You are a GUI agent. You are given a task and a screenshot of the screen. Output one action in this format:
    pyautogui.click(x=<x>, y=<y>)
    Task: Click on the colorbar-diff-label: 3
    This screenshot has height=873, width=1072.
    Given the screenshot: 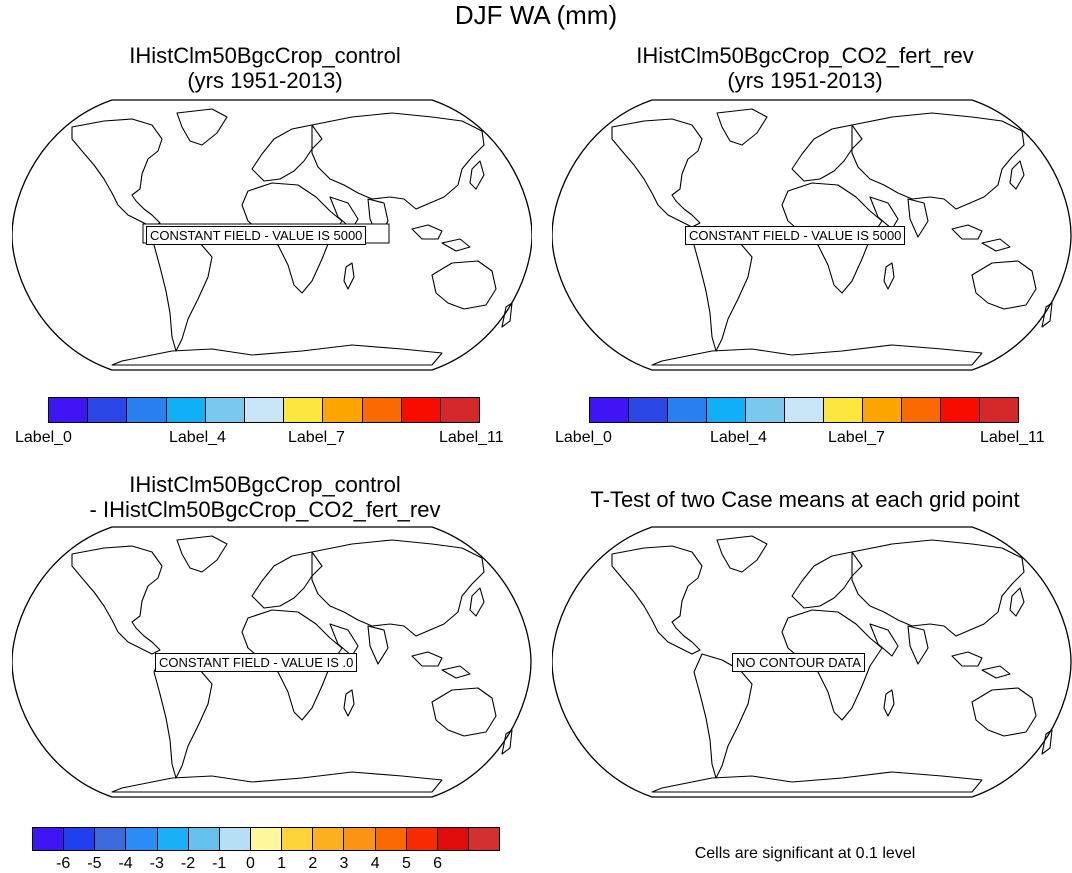 What is the action you would take?
    pyautogui.click(x=344, y=863)
    